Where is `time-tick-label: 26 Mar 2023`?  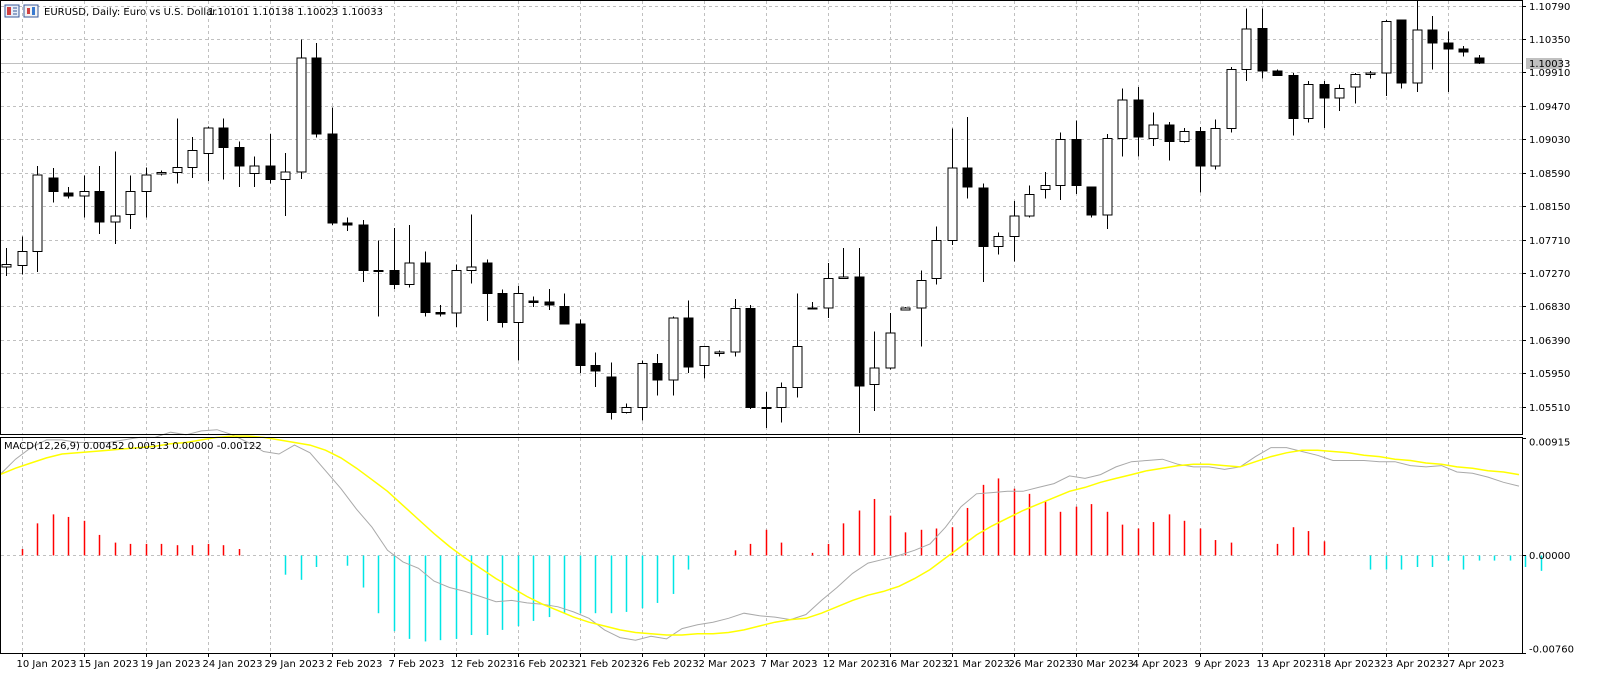
time-tick-label: 26 Mar 2023 is located at coordinates (1040, 664).